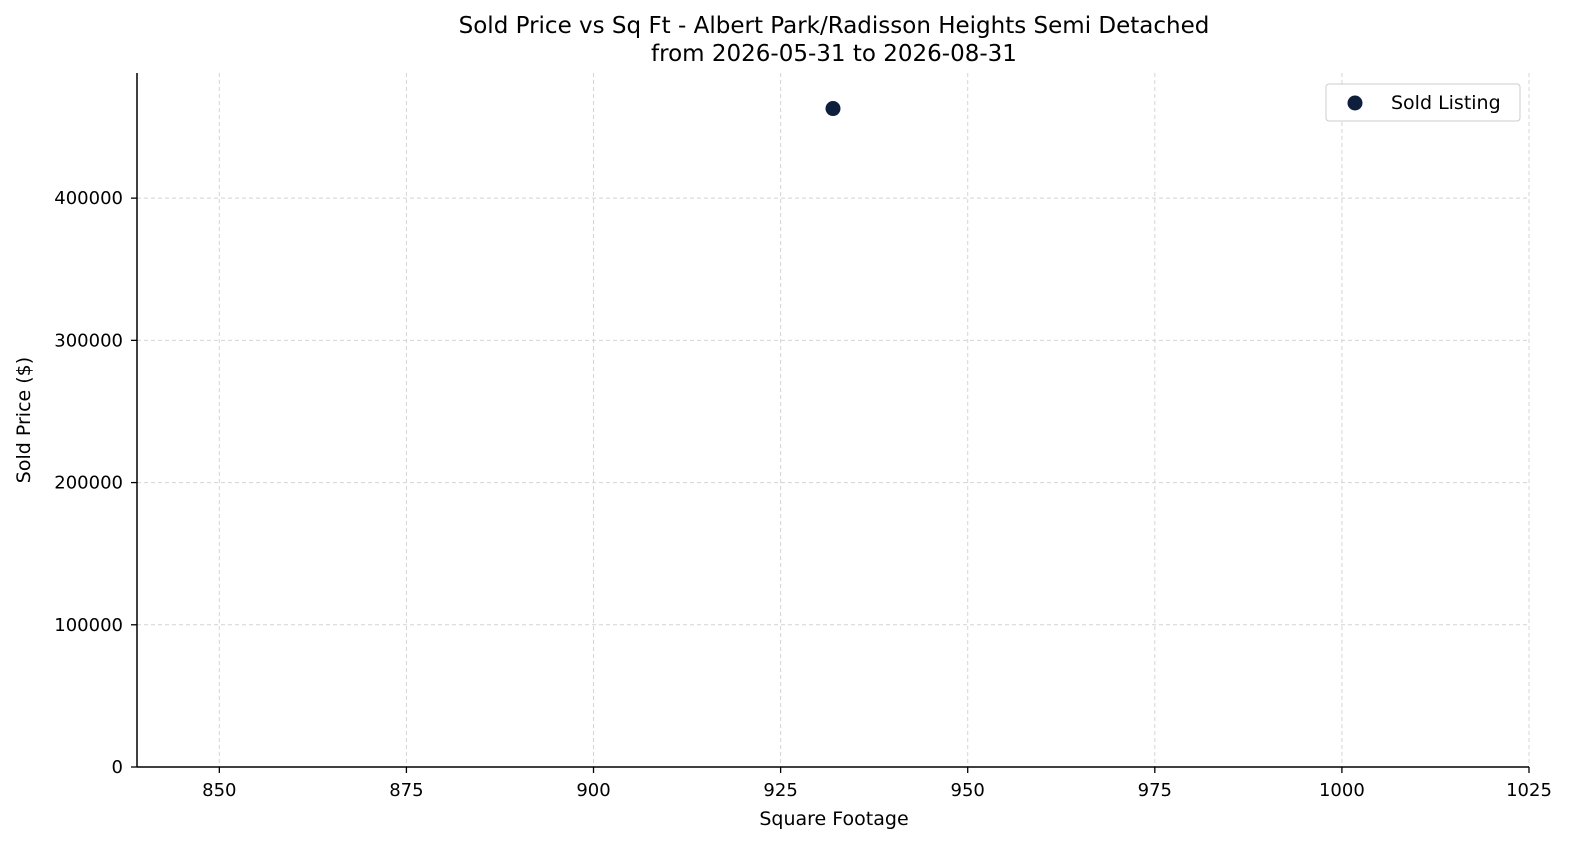 This screenshot has height=845, width=1570. Describe the element at coordinates (834, 54) in the screenshot. I see `chart-subtitle: from 2026-05-31 to 2026-08-31` at that location.